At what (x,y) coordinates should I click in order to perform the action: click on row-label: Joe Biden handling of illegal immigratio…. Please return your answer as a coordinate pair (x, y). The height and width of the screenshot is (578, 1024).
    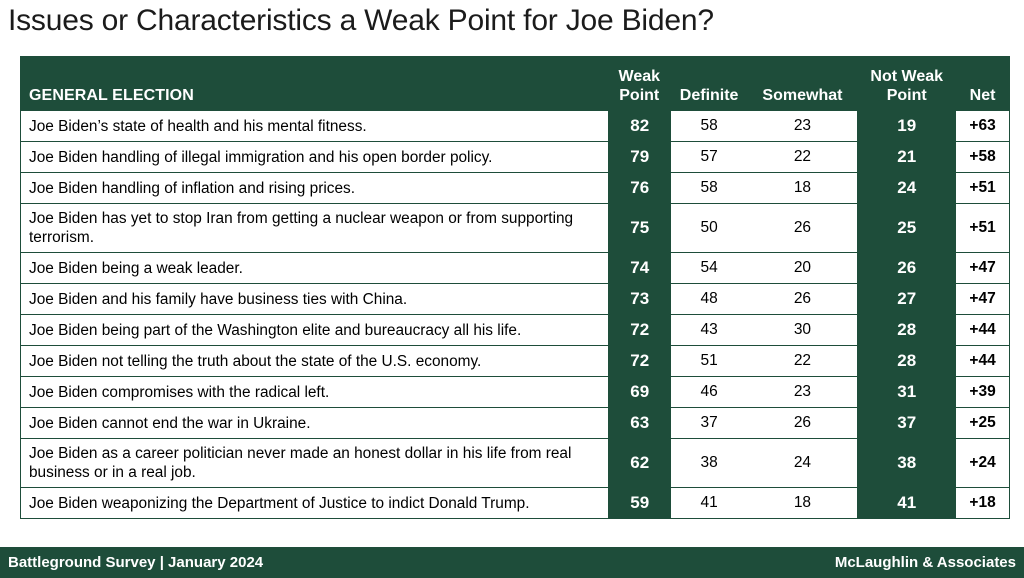
    Looking at the image, I should click on (261, 157).